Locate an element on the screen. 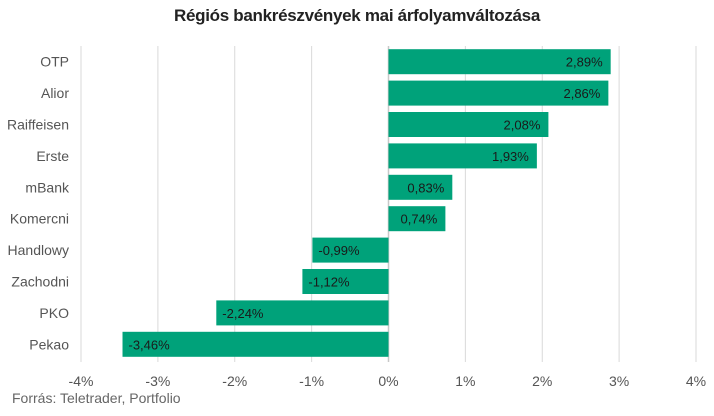 This screenshot has width=714, height=416. x-axis-tick-labels: -4% -3% -2% -1% 0% 1% 2% 3% 4% is located at coordinates (388, 381).